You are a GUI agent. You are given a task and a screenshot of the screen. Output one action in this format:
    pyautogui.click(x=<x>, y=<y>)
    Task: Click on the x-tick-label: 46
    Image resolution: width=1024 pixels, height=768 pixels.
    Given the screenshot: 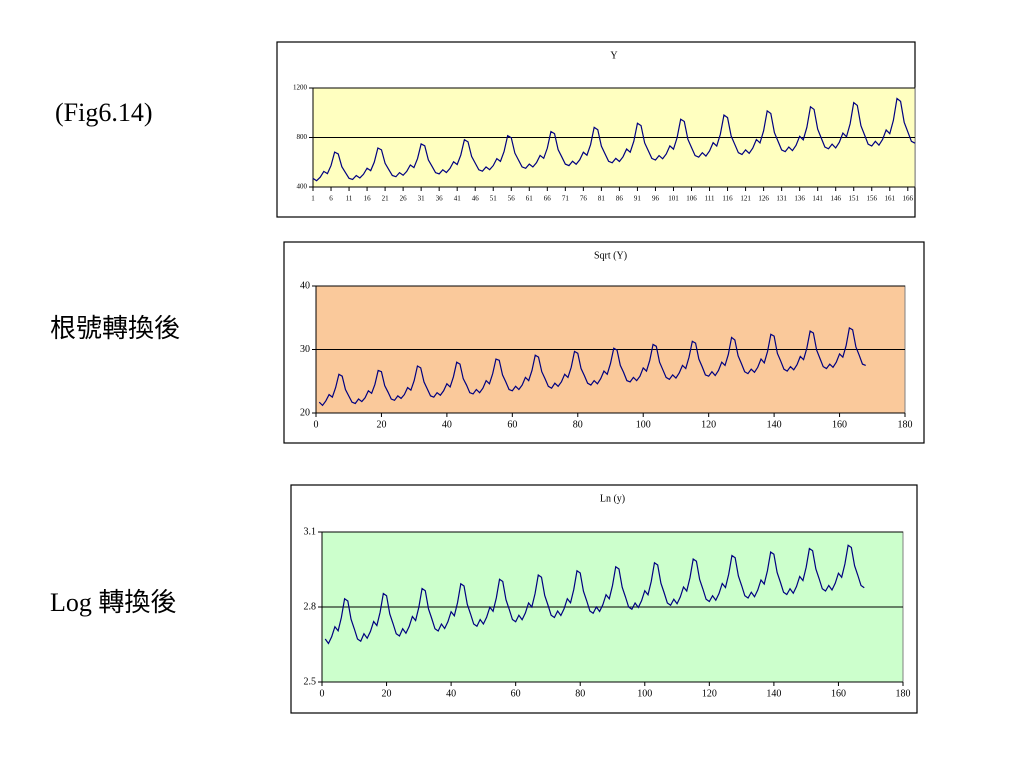 What is the action you would take?
    pyautogui.click(x=476, y=199)
    